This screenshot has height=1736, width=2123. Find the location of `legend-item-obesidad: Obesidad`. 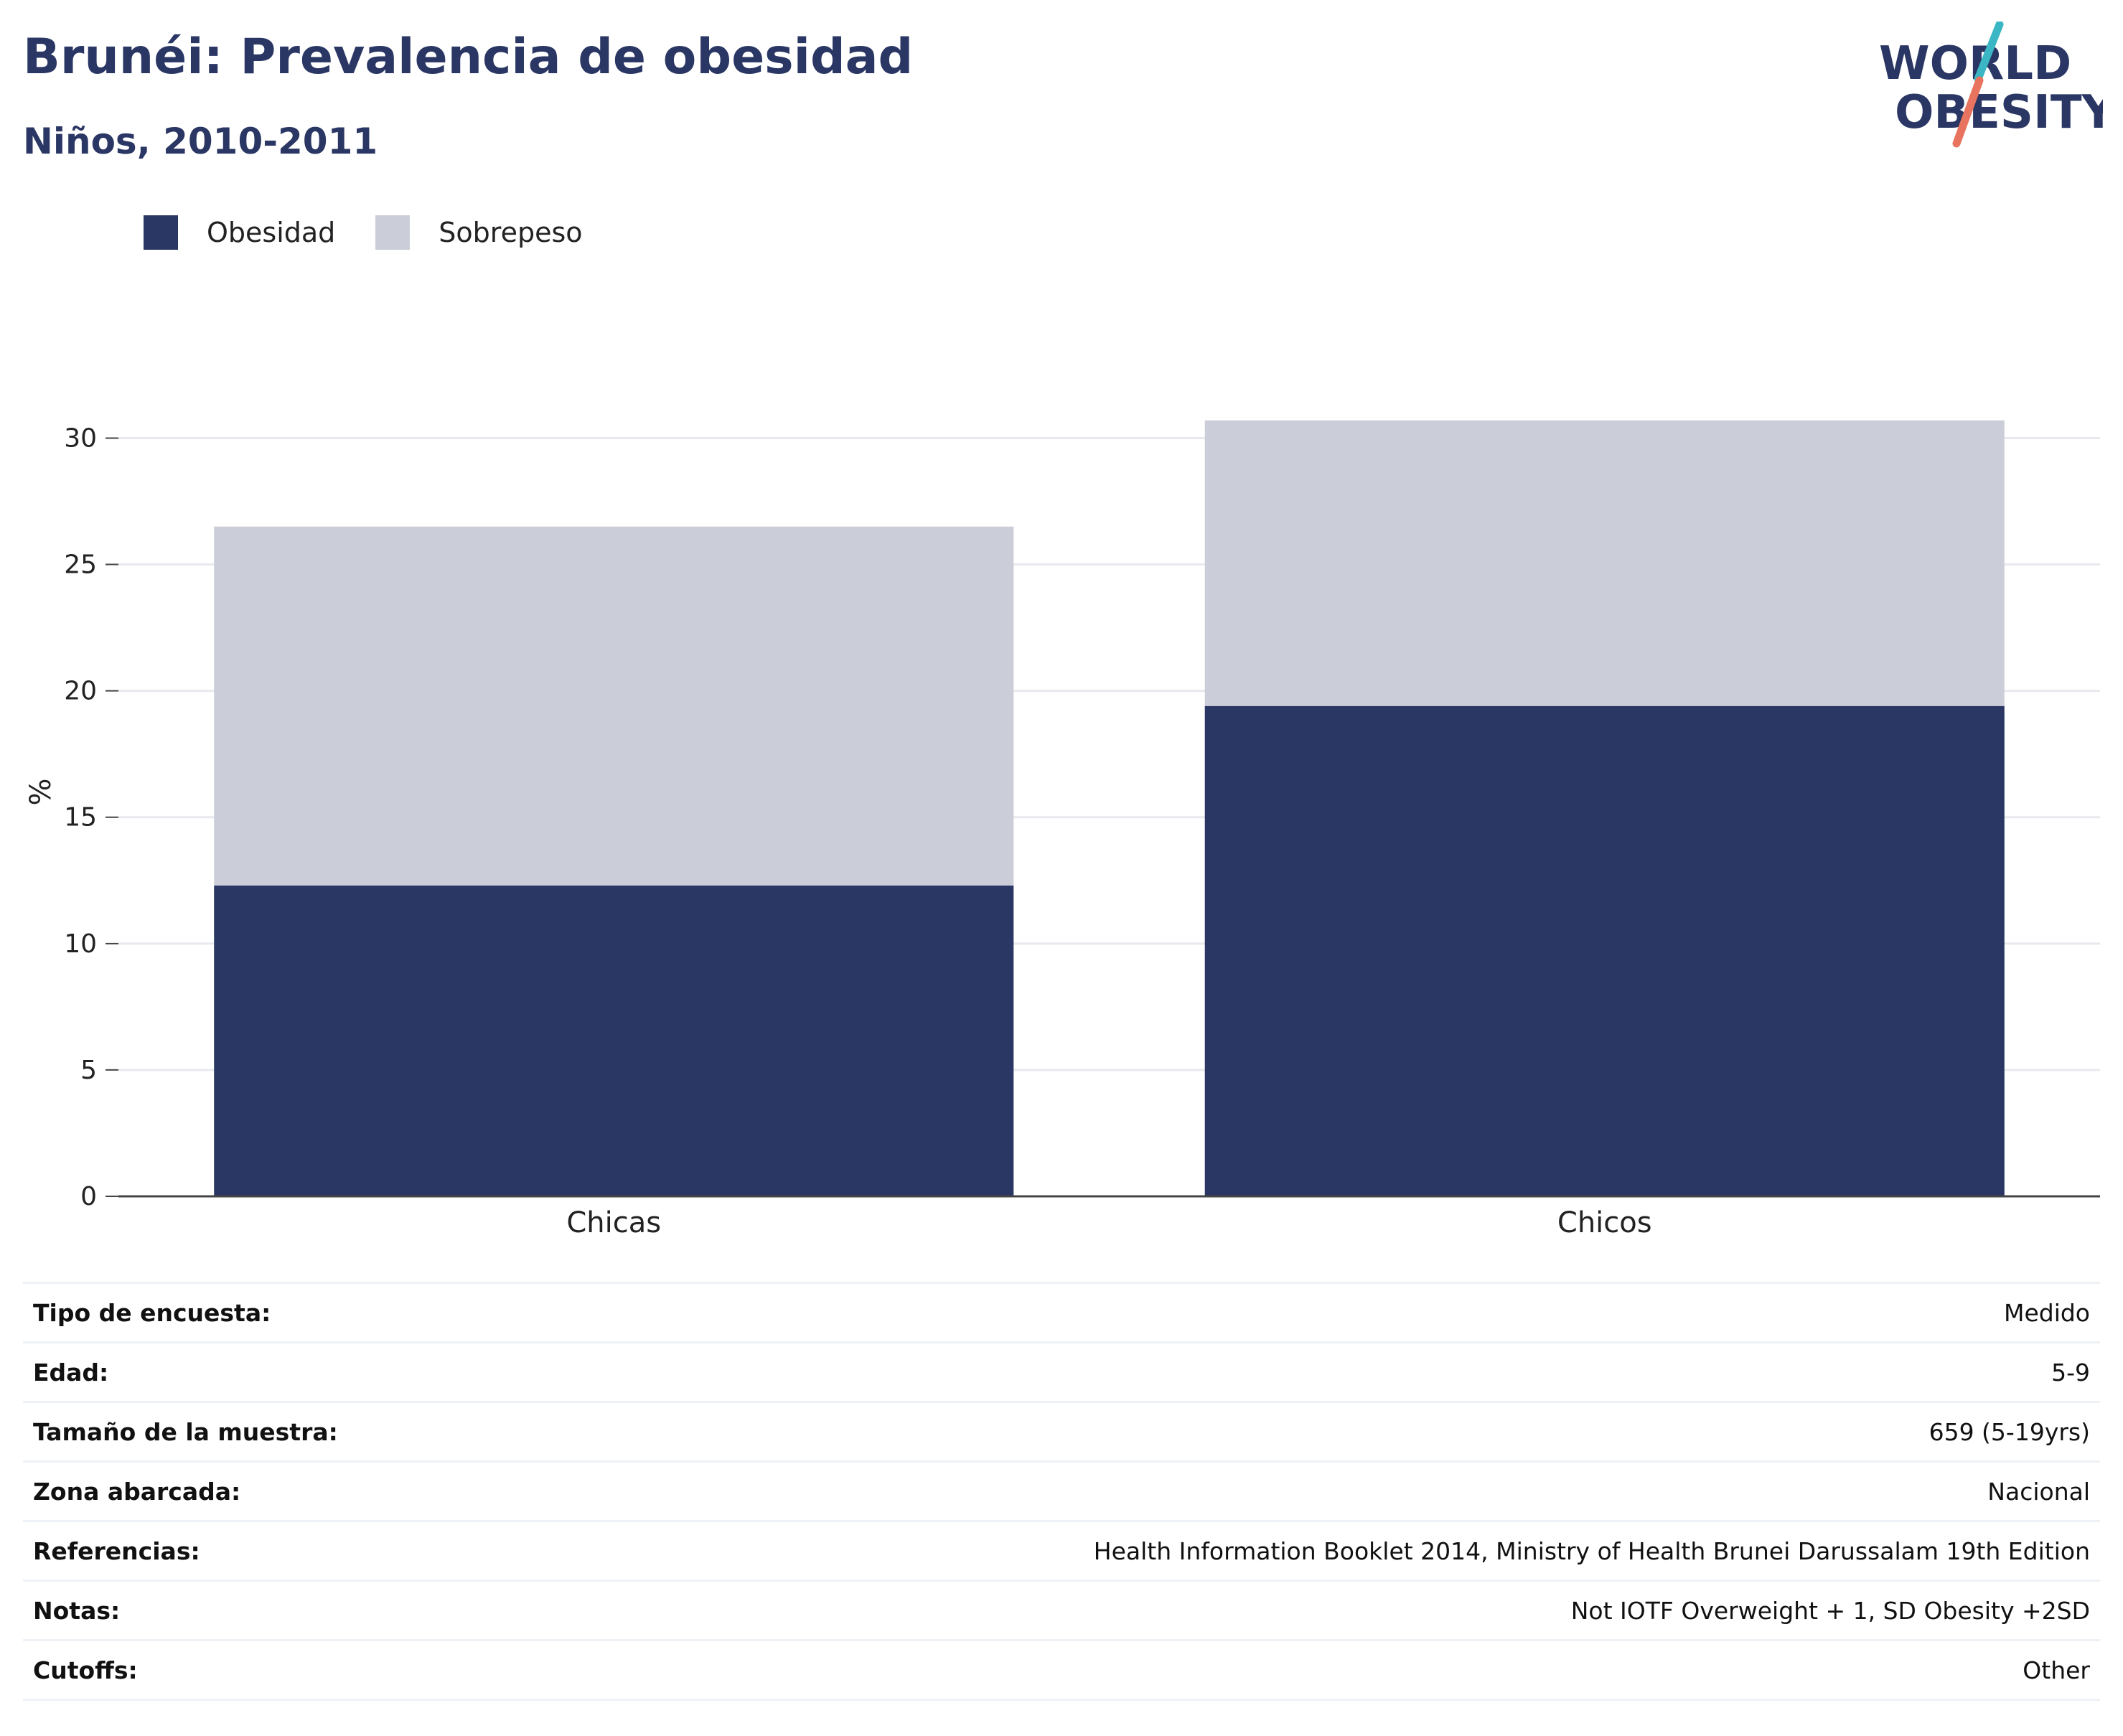

legend-item-obesidad: Obesidad is located at coordinates (239, 232).